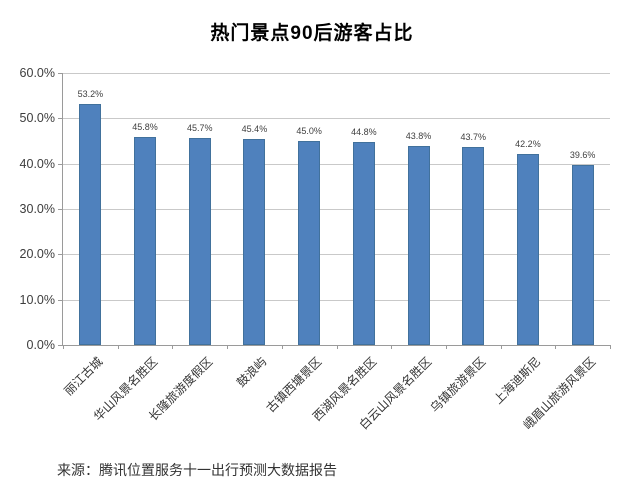  I want to click on bar-value-label: 44.8%, so click(364, 131).